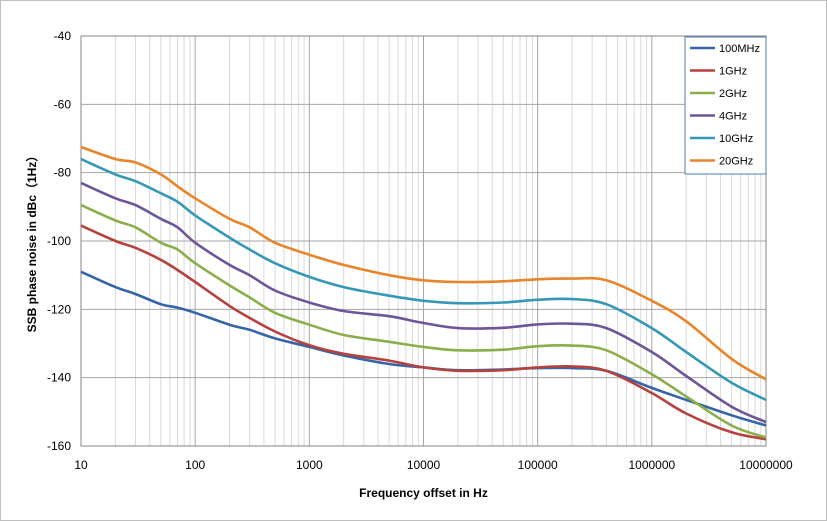 The width and height of the screenshot is (827, 521). Describe the element at coordinates (736, 139) in the screenshot. I see `legend-label: 10GHz` at that location.